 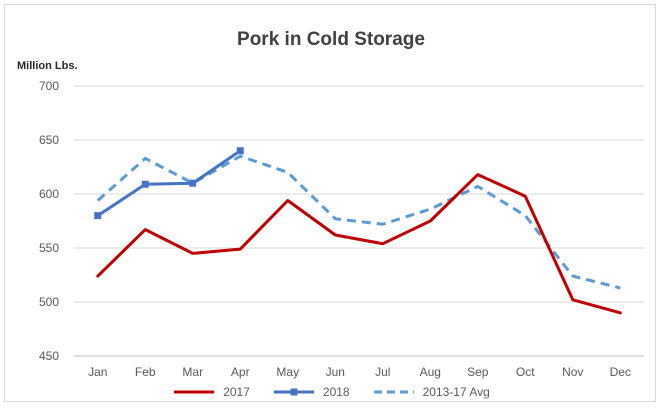 I want to click on legend-marker, so click(x=294, y=392).